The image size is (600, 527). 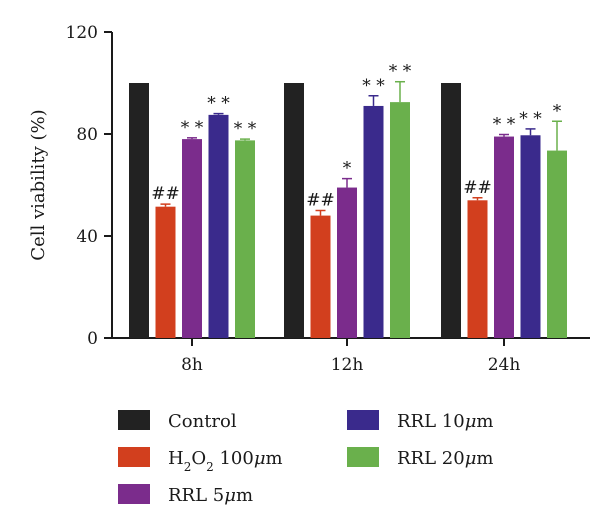 What do you see at coordinates (192, 365) in the screenshot?
I see `x-tick-label: 8h` at bounding box center [192, 365].